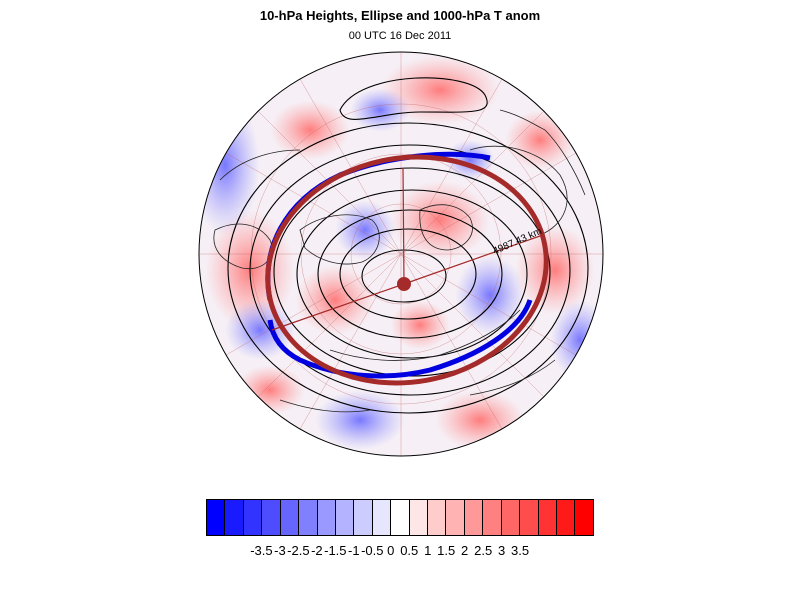  Describe the element at coordinates (354, 550) in the screenshot. I see `colorbar-tick-label: -1` at that location.